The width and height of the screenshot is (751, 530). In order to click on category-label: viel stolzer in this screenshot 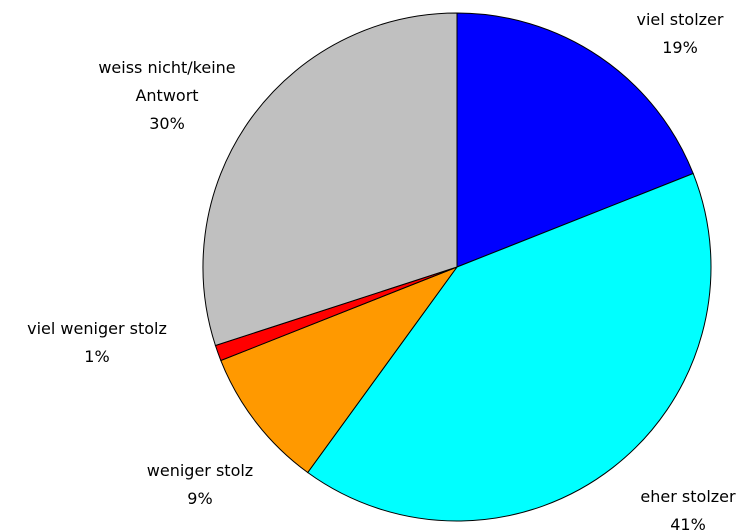, I will do `click(680, 19)`.